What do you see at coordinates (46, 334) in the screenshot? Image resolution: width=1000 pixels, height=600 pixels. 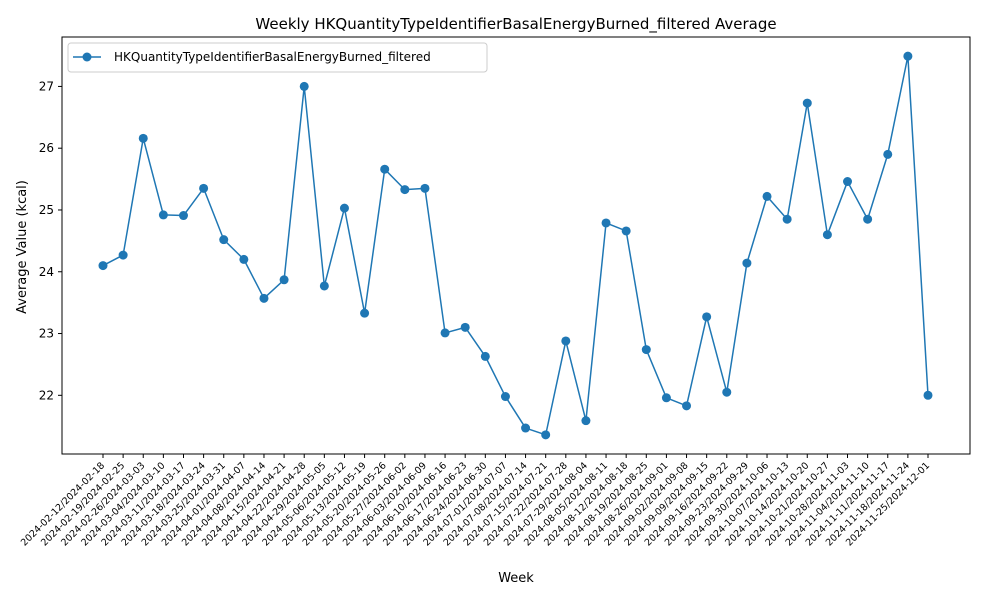 I see `y-tick-label: 23` at bounding box center [46, 334].